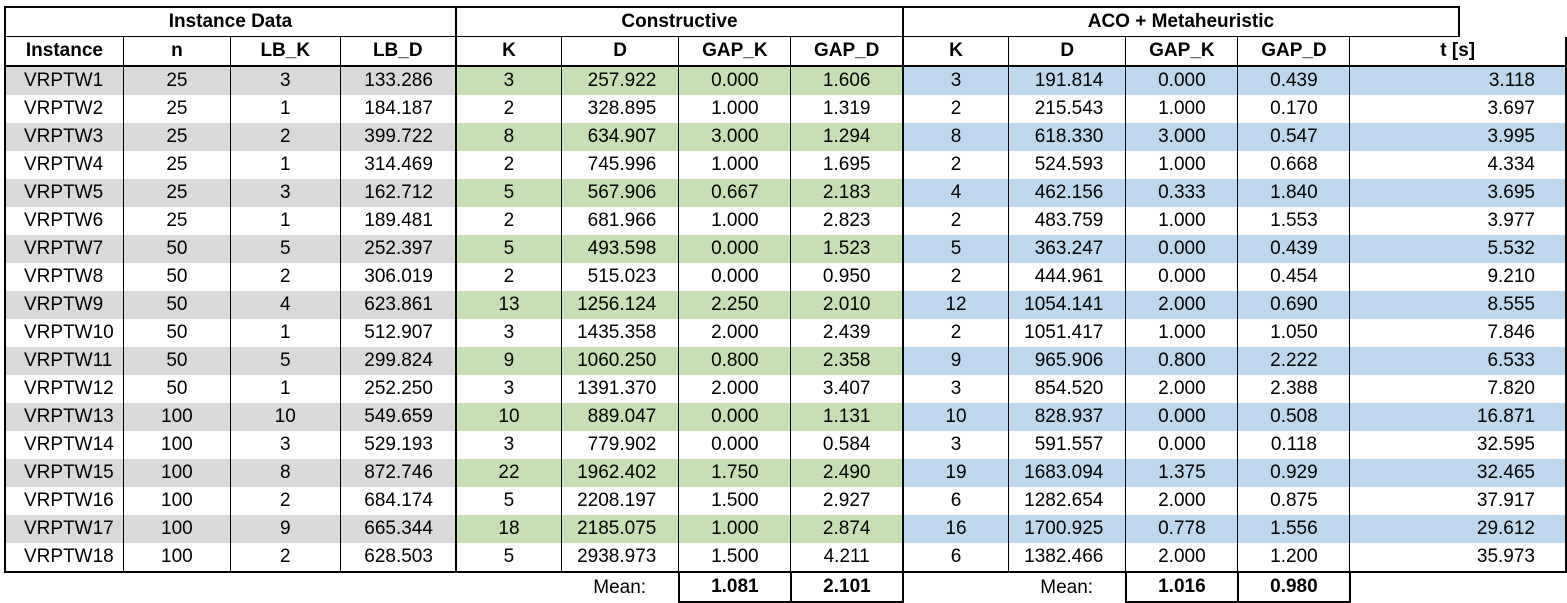 Image resolution: width=1567 pixels, height=603 pixels. Describe the element at coordinates (955, 501) in the screenshot. I see `cell-aco-k: 6` at that location.